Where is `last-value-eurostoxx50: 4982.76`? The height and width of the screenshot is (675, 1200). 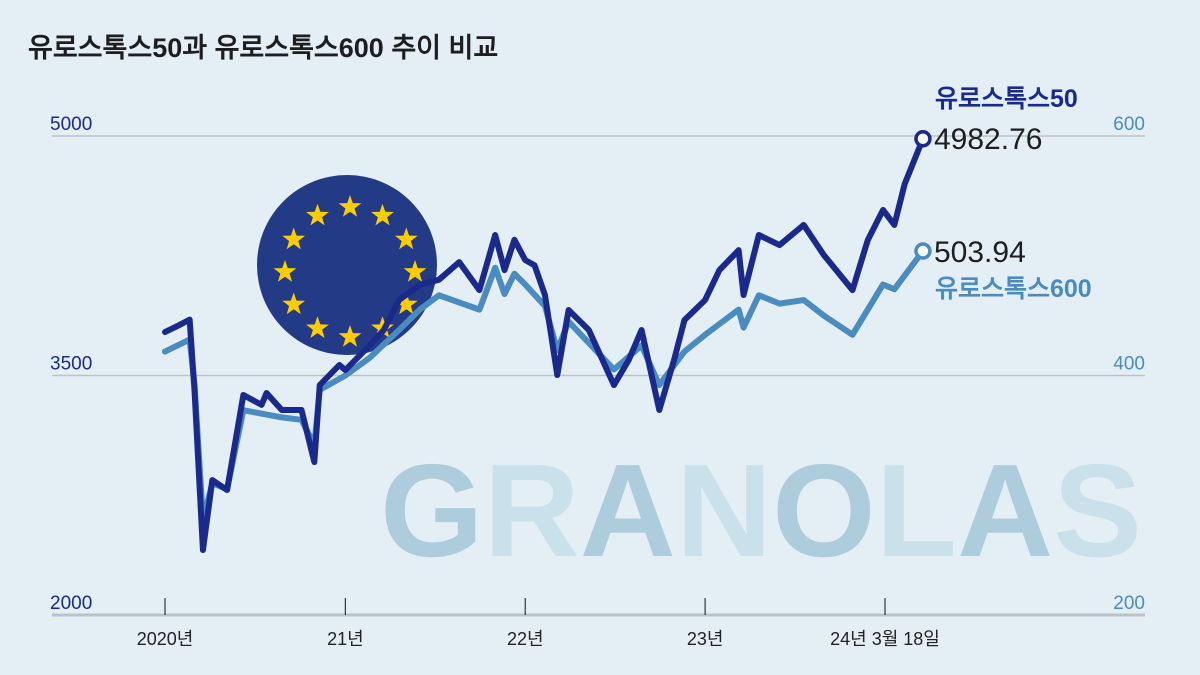
last-value-eurostoxx50: 4982.76 is located at coordinates (988, 139).